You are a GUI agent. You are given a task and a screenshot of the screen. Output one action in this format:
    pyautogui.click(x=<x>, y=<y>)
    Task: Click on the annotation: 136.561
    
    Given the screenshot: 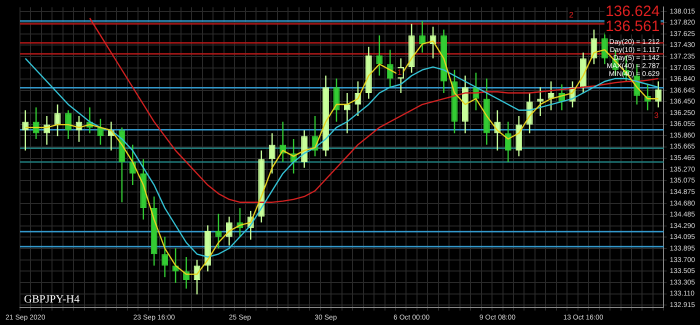 What is the action you would take?
    pyautogui.click(x=632, y=27)
    